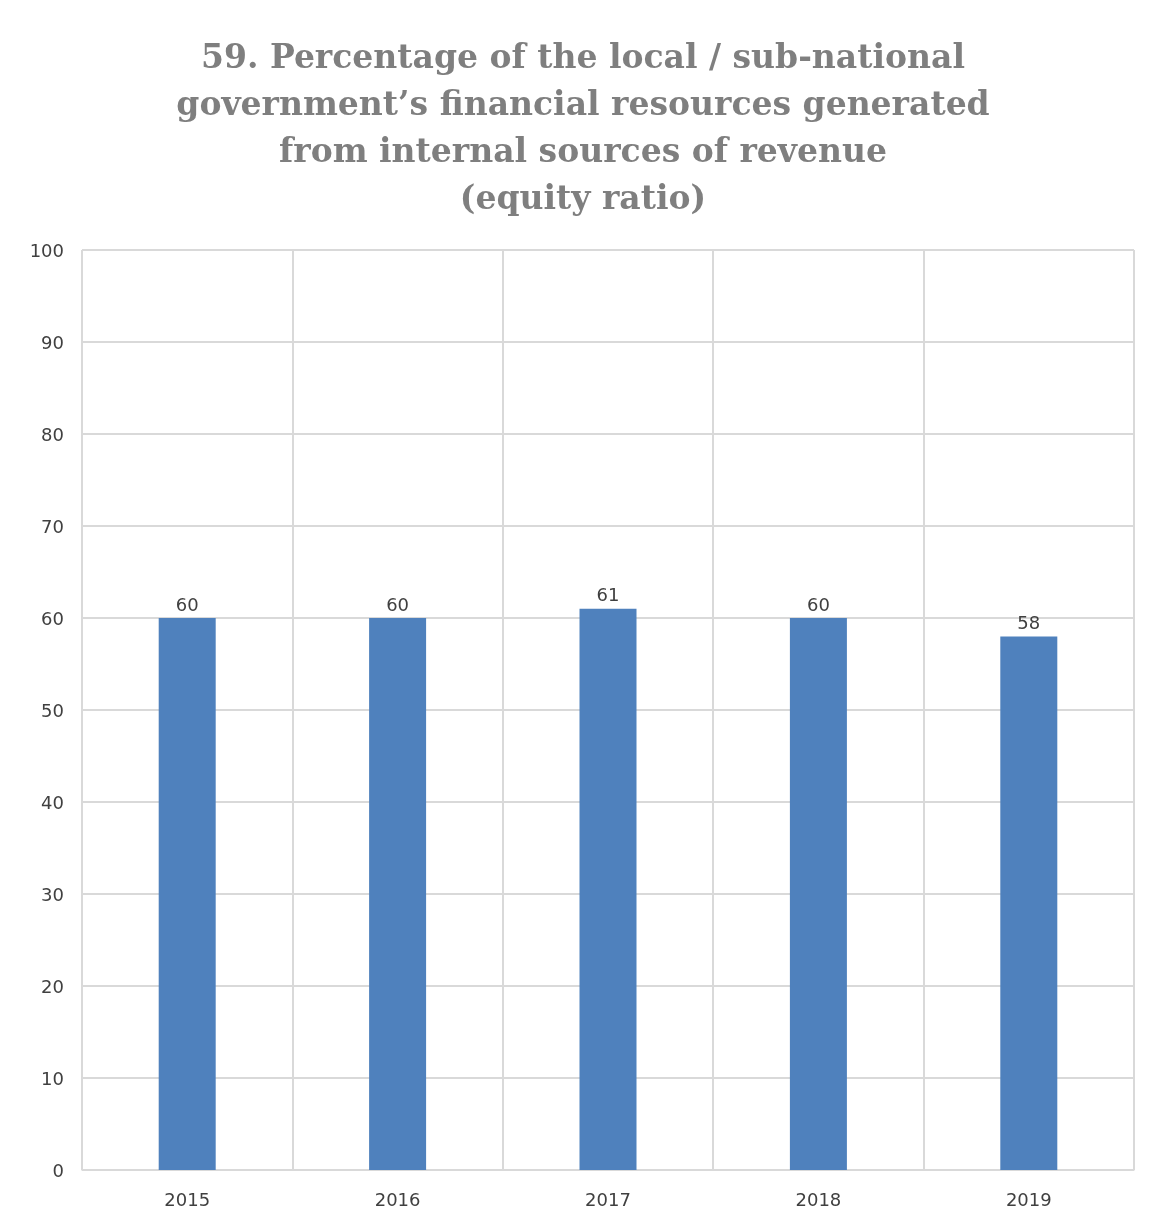 Image resolution: width=1166 pixels, height=1222 pixels. What do you see at coordinates (52, 342) in the screenshot?
I see `y-tick-label: 90` at bounding box center [52, 342].